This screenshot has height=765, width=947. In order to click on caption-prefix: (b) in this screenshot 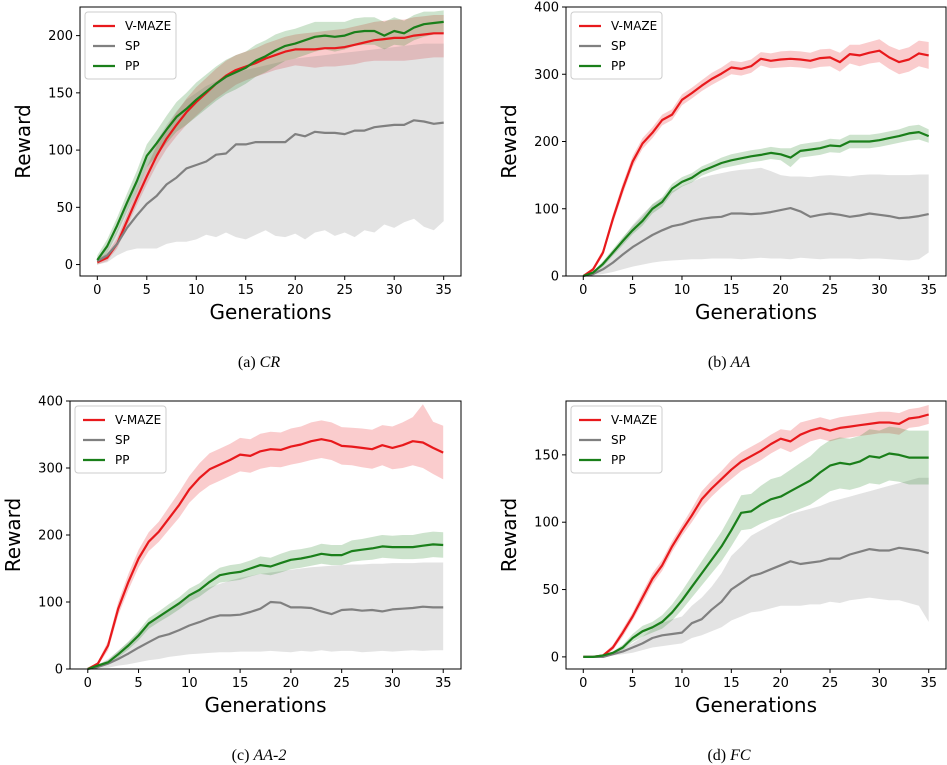, I will do `click(719, 362)`.